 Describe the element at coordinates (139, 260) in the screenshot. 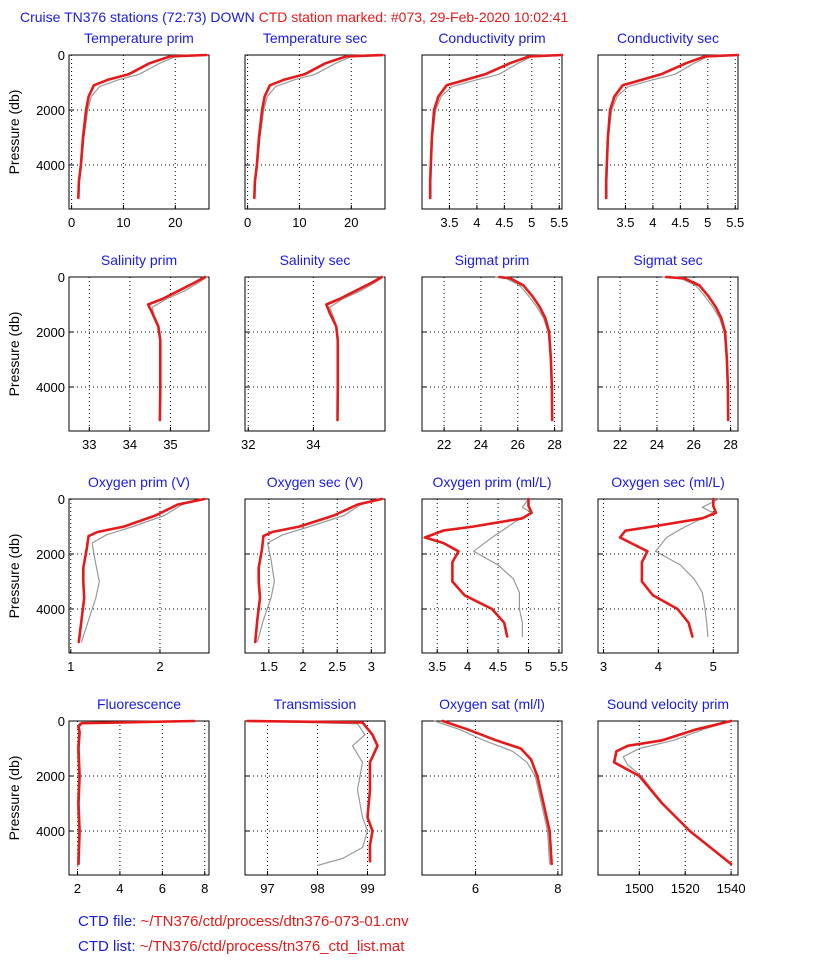

I see `panel-title: Salinity prim` at that location.